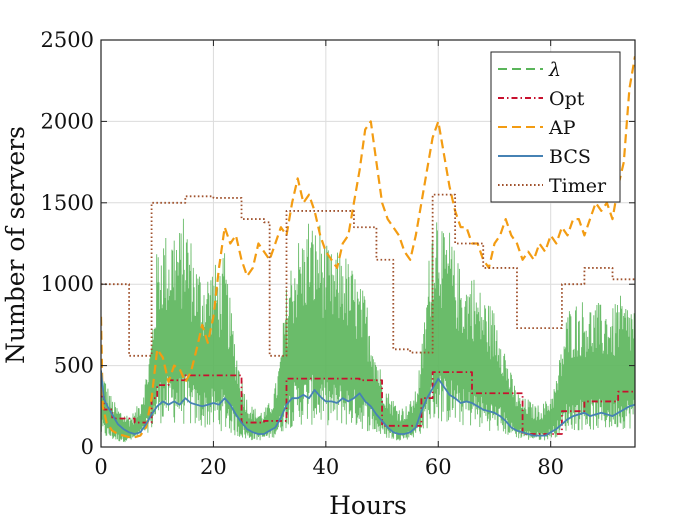 This screenshot has height=525, width=700. Describe the element at coordinates (368, 403) in the screenshot. I see `series-line-bcs` at that location.